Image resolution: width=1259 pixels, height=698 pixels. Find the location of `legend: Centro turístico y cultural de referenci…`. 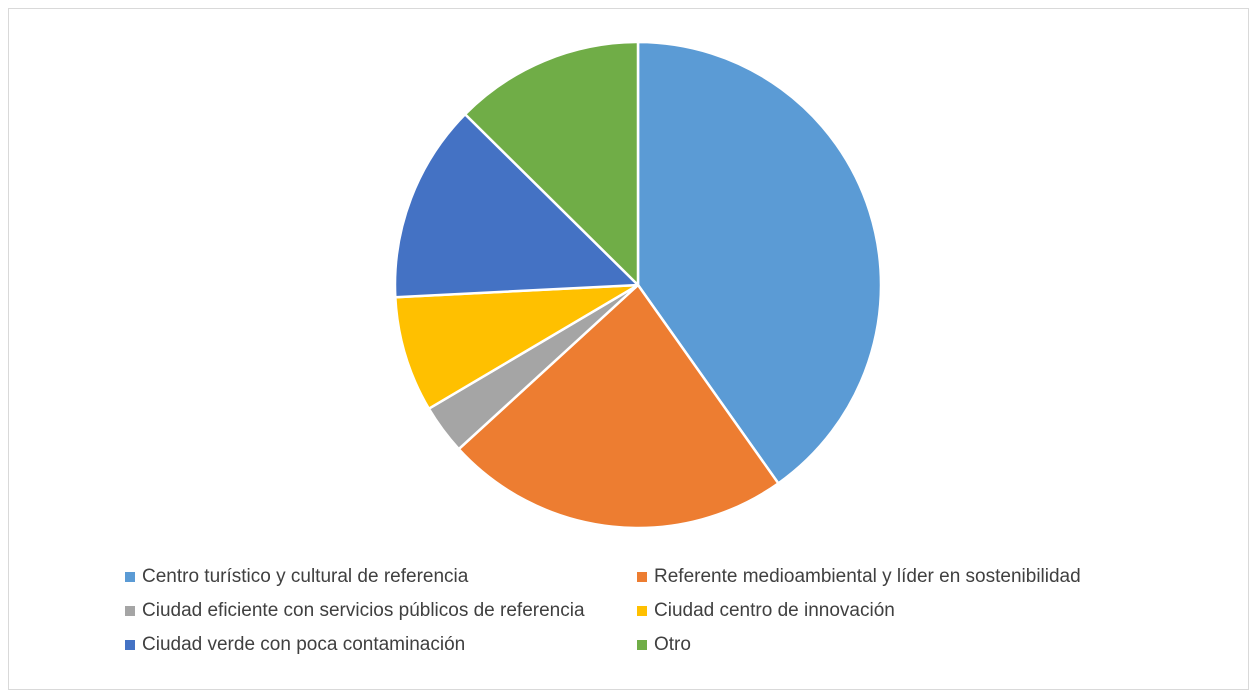

legend: Centro turístico y cultural de referenci… is located at coordinates (665, 611).